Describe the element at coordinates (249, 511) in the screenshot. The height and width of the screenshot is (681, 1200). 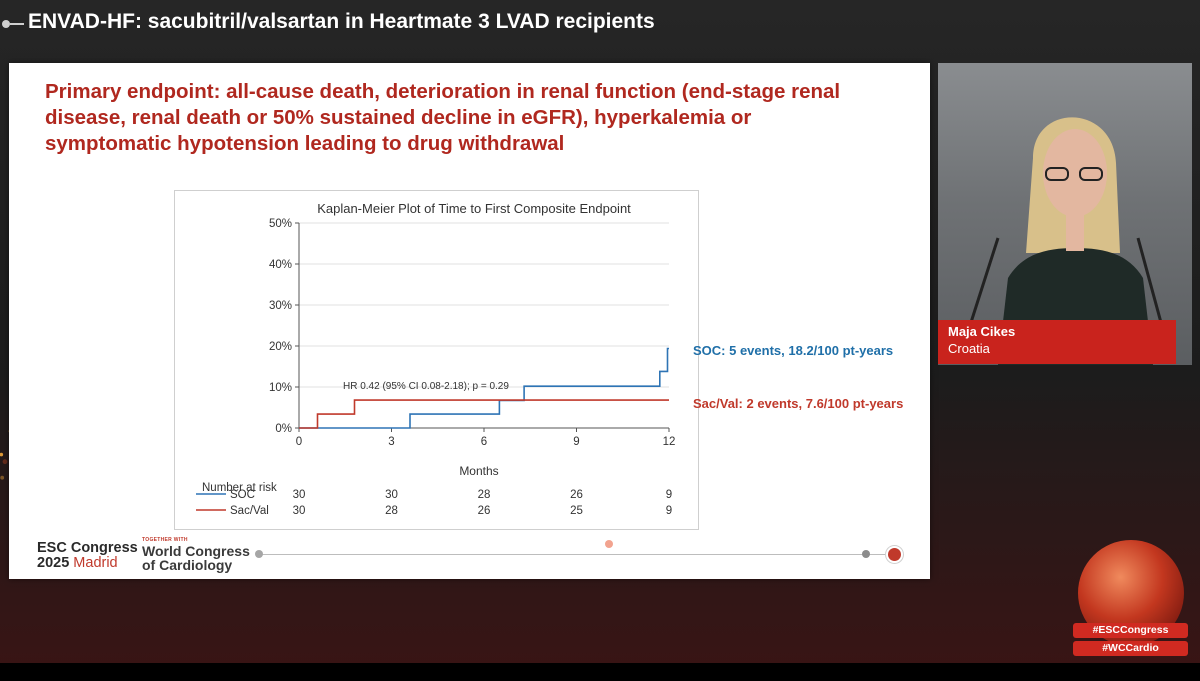
I see `risk-row-label: Sac/Val` at that location.